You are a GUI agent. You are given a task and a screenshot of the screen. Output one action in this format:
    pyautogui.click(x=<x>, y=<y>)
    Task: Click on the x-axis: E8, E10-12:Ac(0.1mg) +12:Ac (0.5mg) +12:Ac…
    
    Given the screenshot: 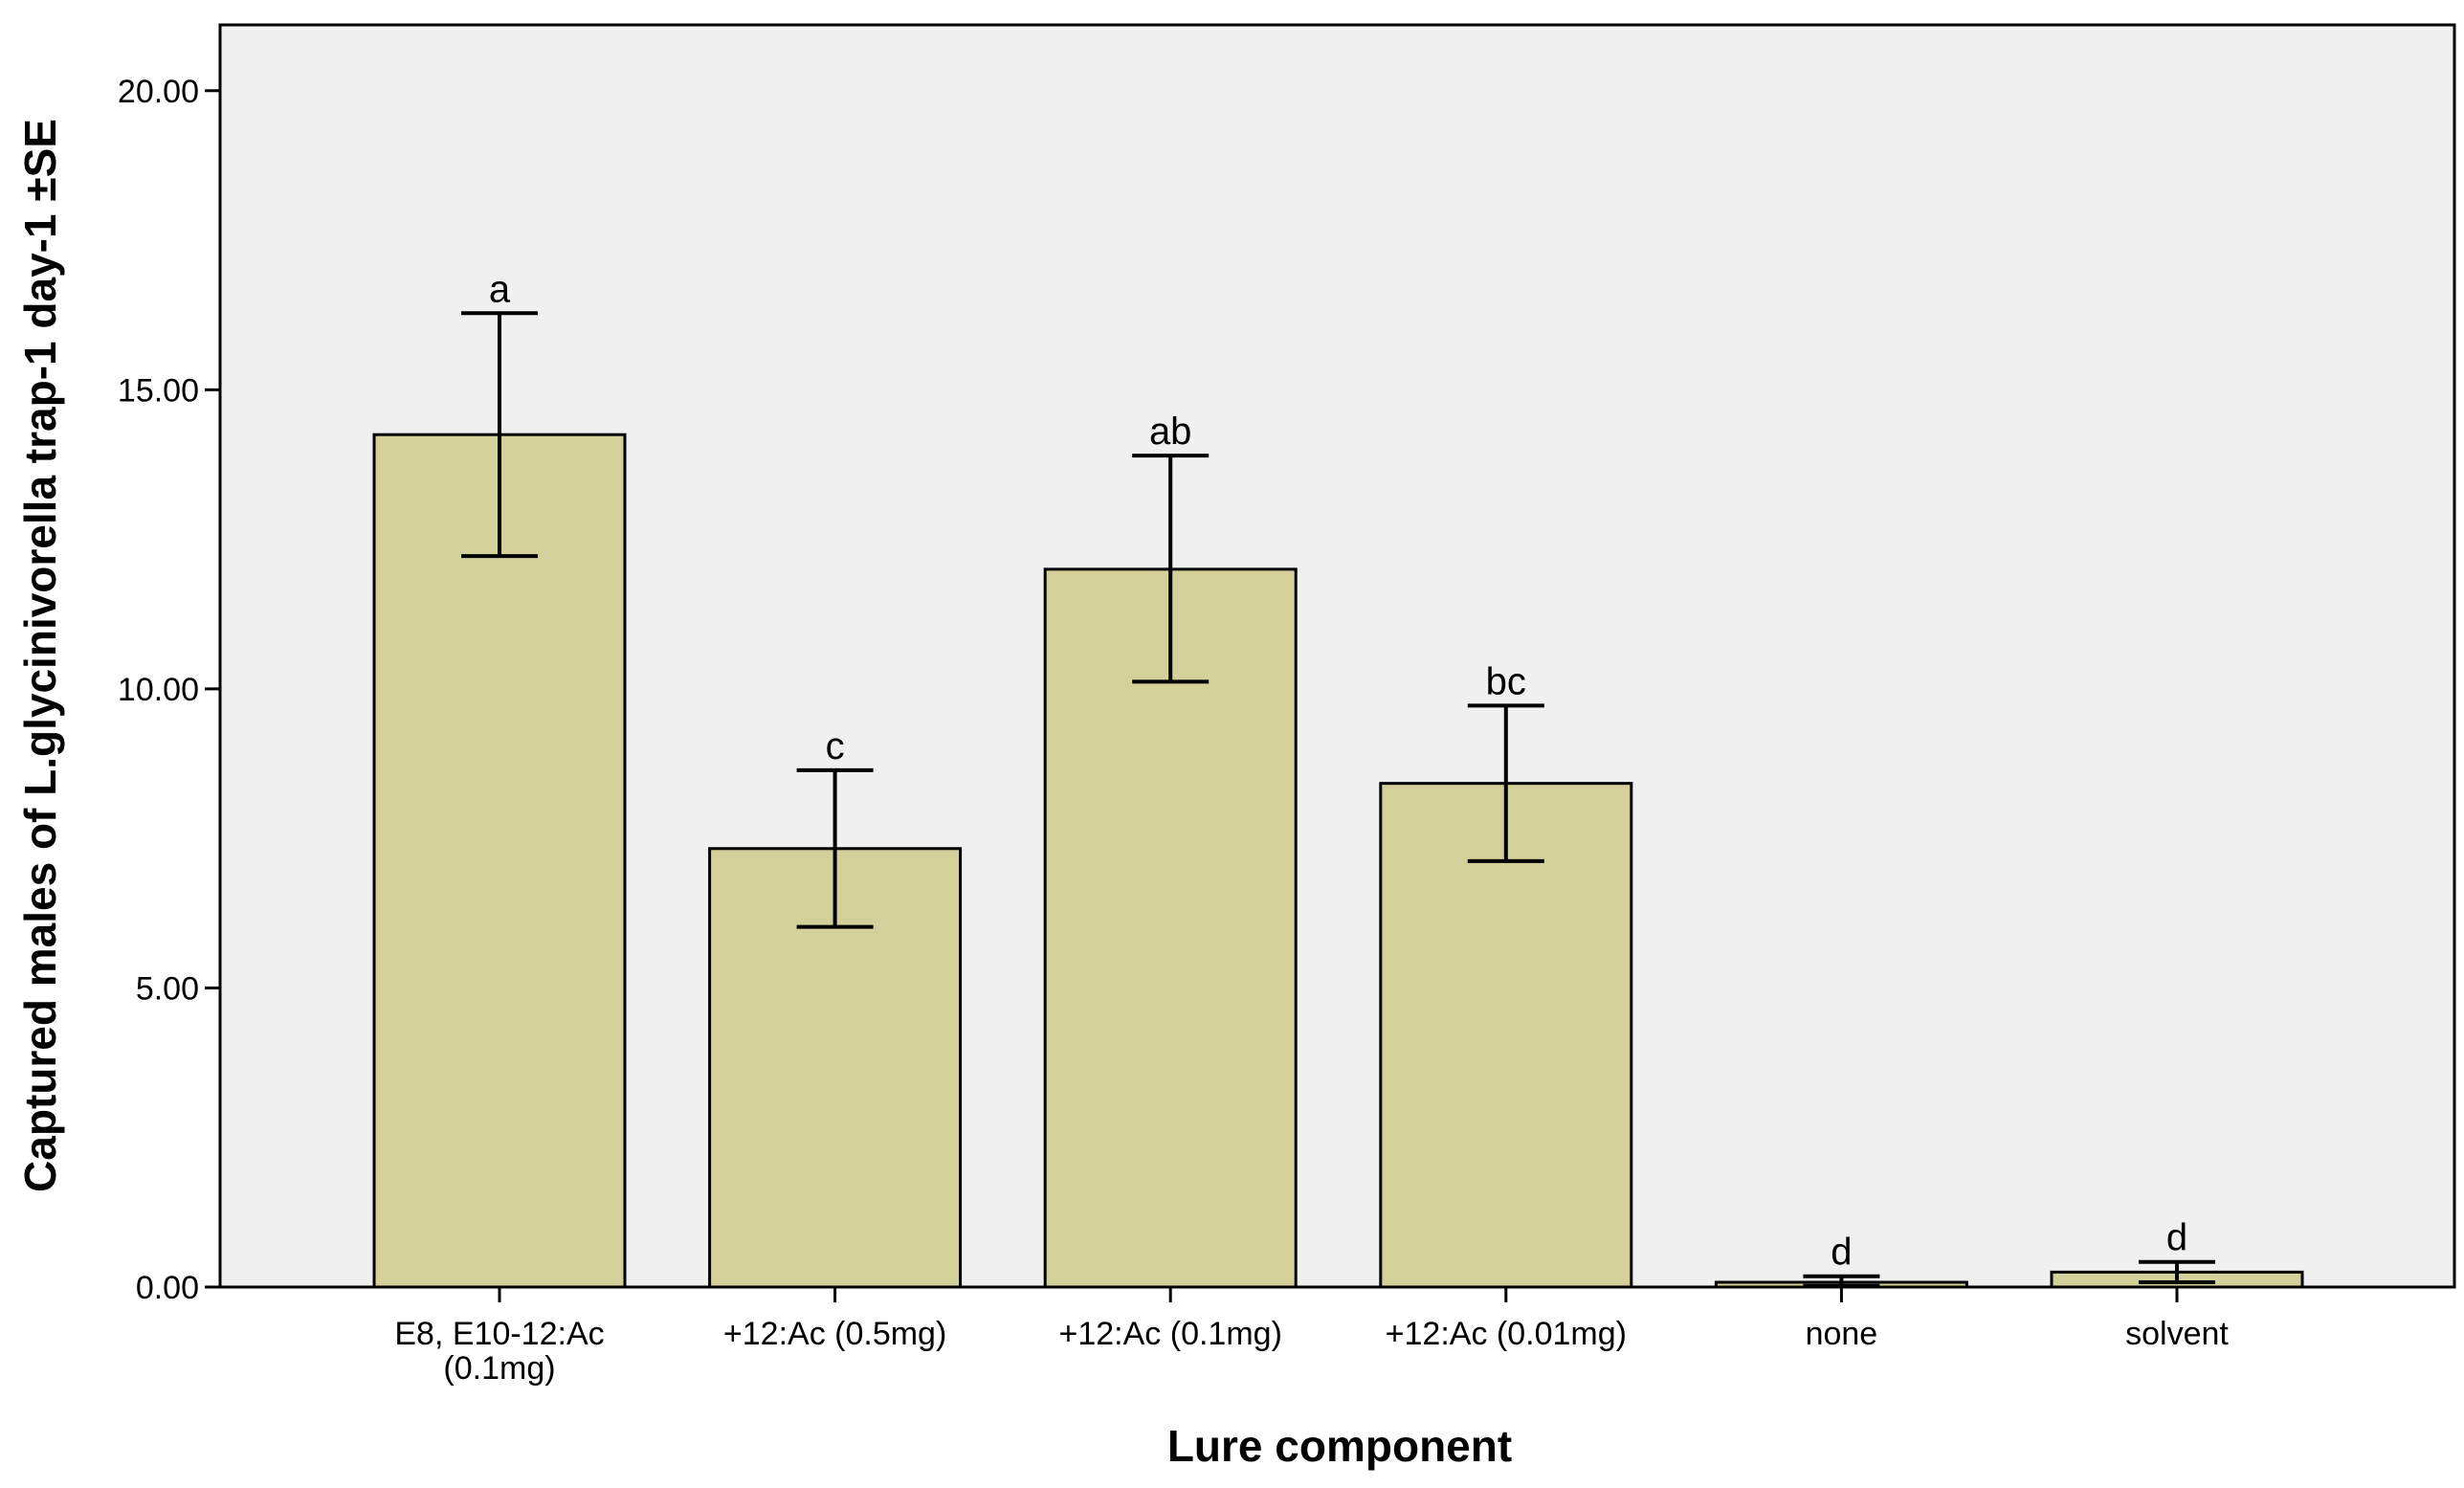 What is the action you would take?
    pyautogui.click(x=1311, y=1337)
    